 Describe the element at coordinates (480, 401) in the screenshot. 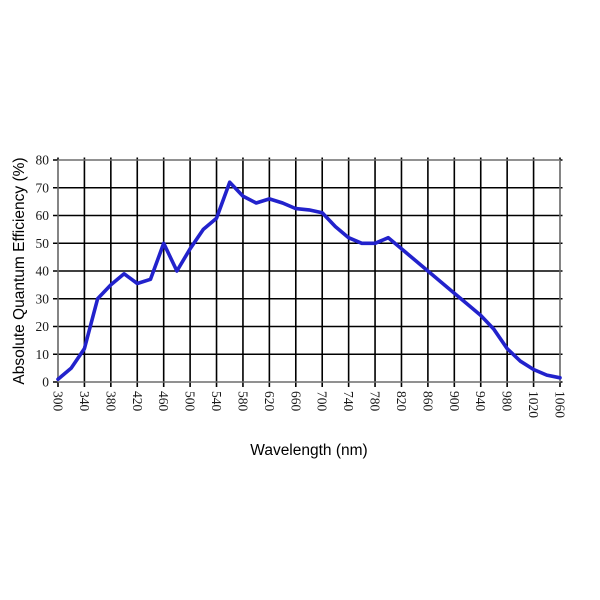

I see `x-tick-label: 940` at that location.